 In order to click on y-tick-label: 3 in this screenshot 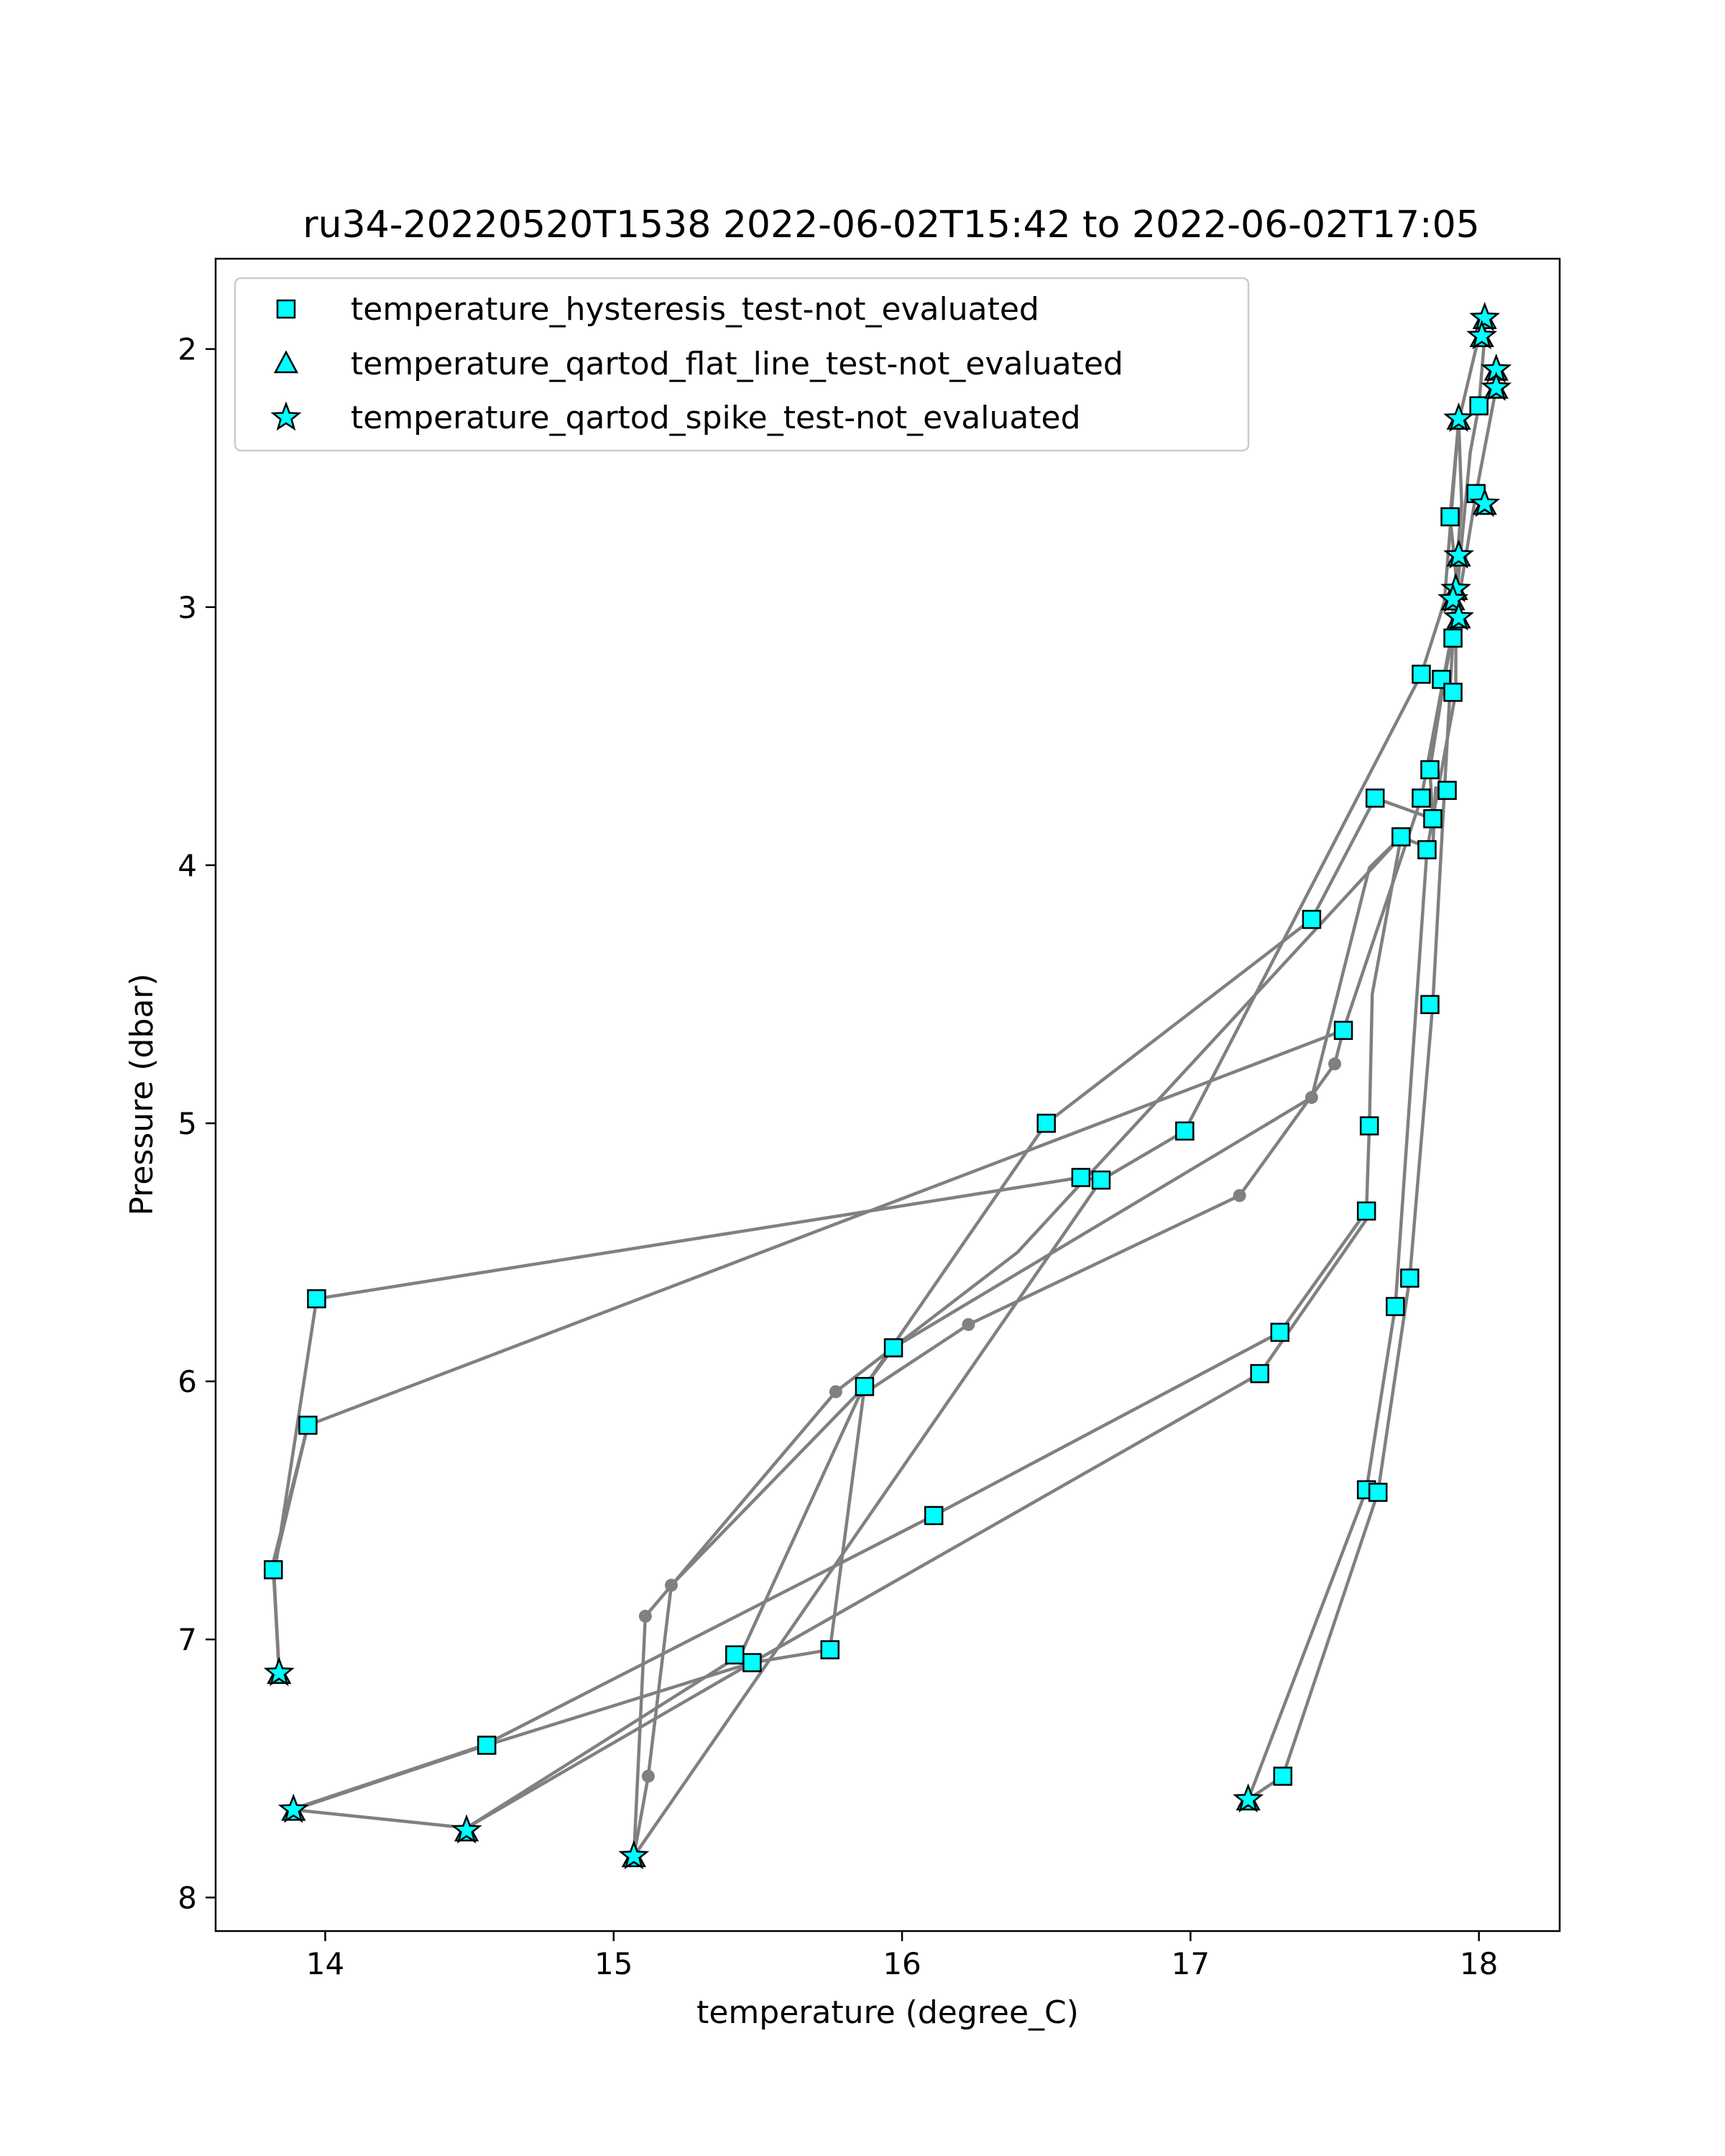, I will do `click(187, 607)`.